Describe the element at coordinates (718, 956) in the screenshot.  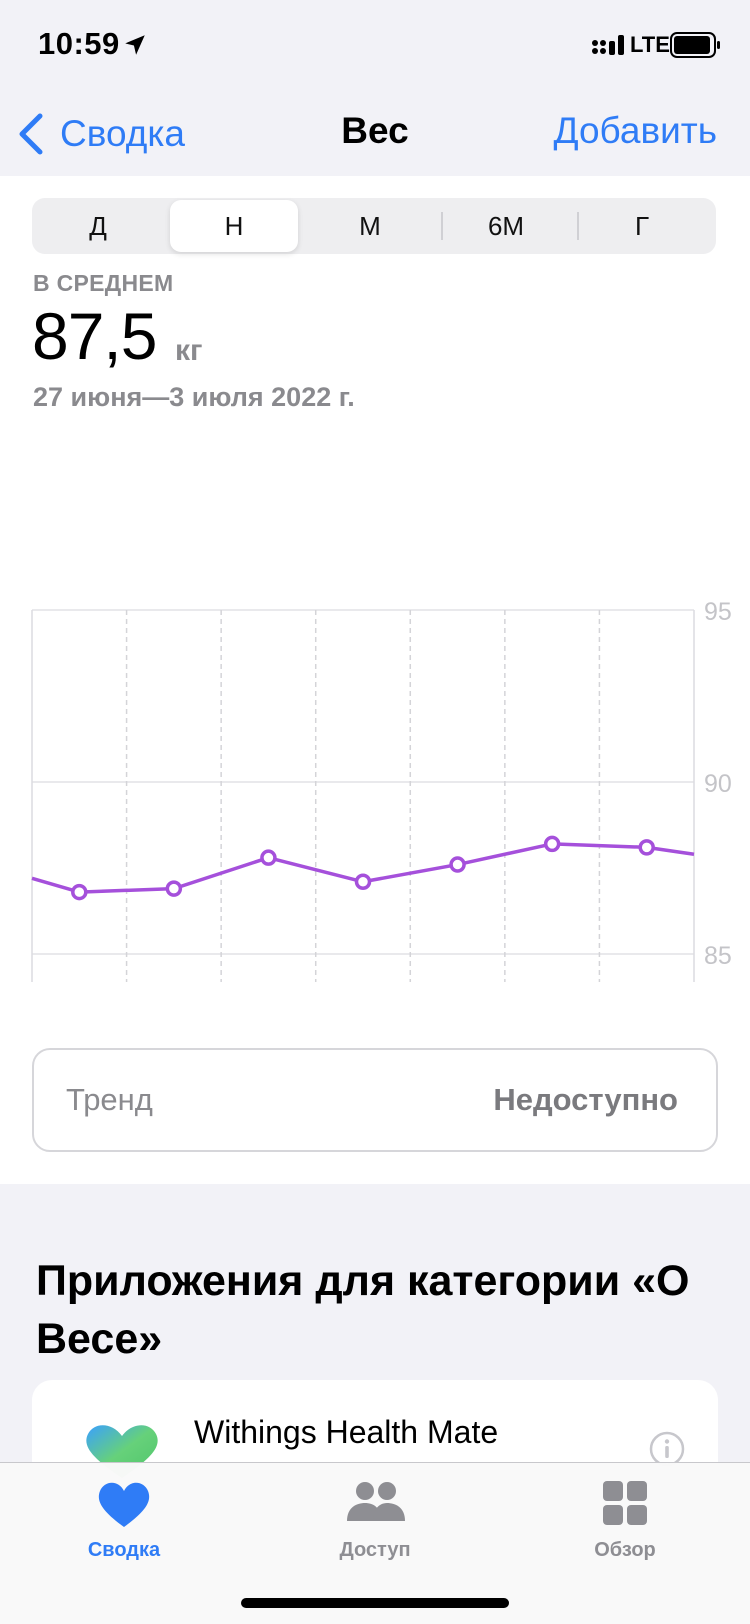
I see `y-tick-label: 85` at that location.